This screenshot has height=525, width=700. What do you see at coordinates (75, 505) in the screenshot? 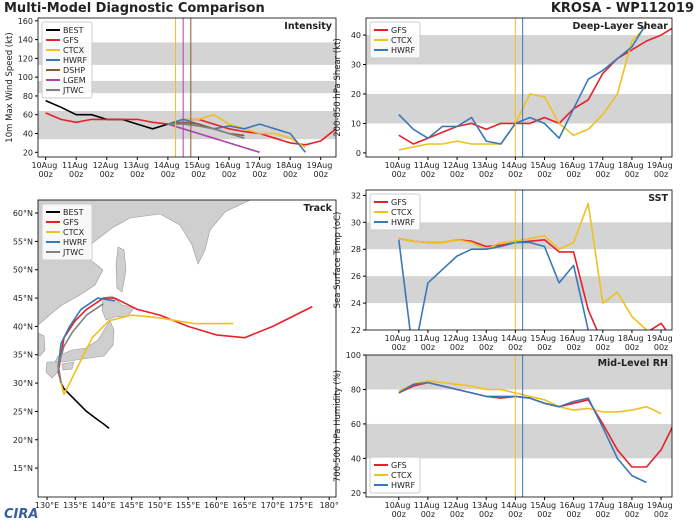
I see `x-tick-label: 135°E` at bounding box center [75, 505].